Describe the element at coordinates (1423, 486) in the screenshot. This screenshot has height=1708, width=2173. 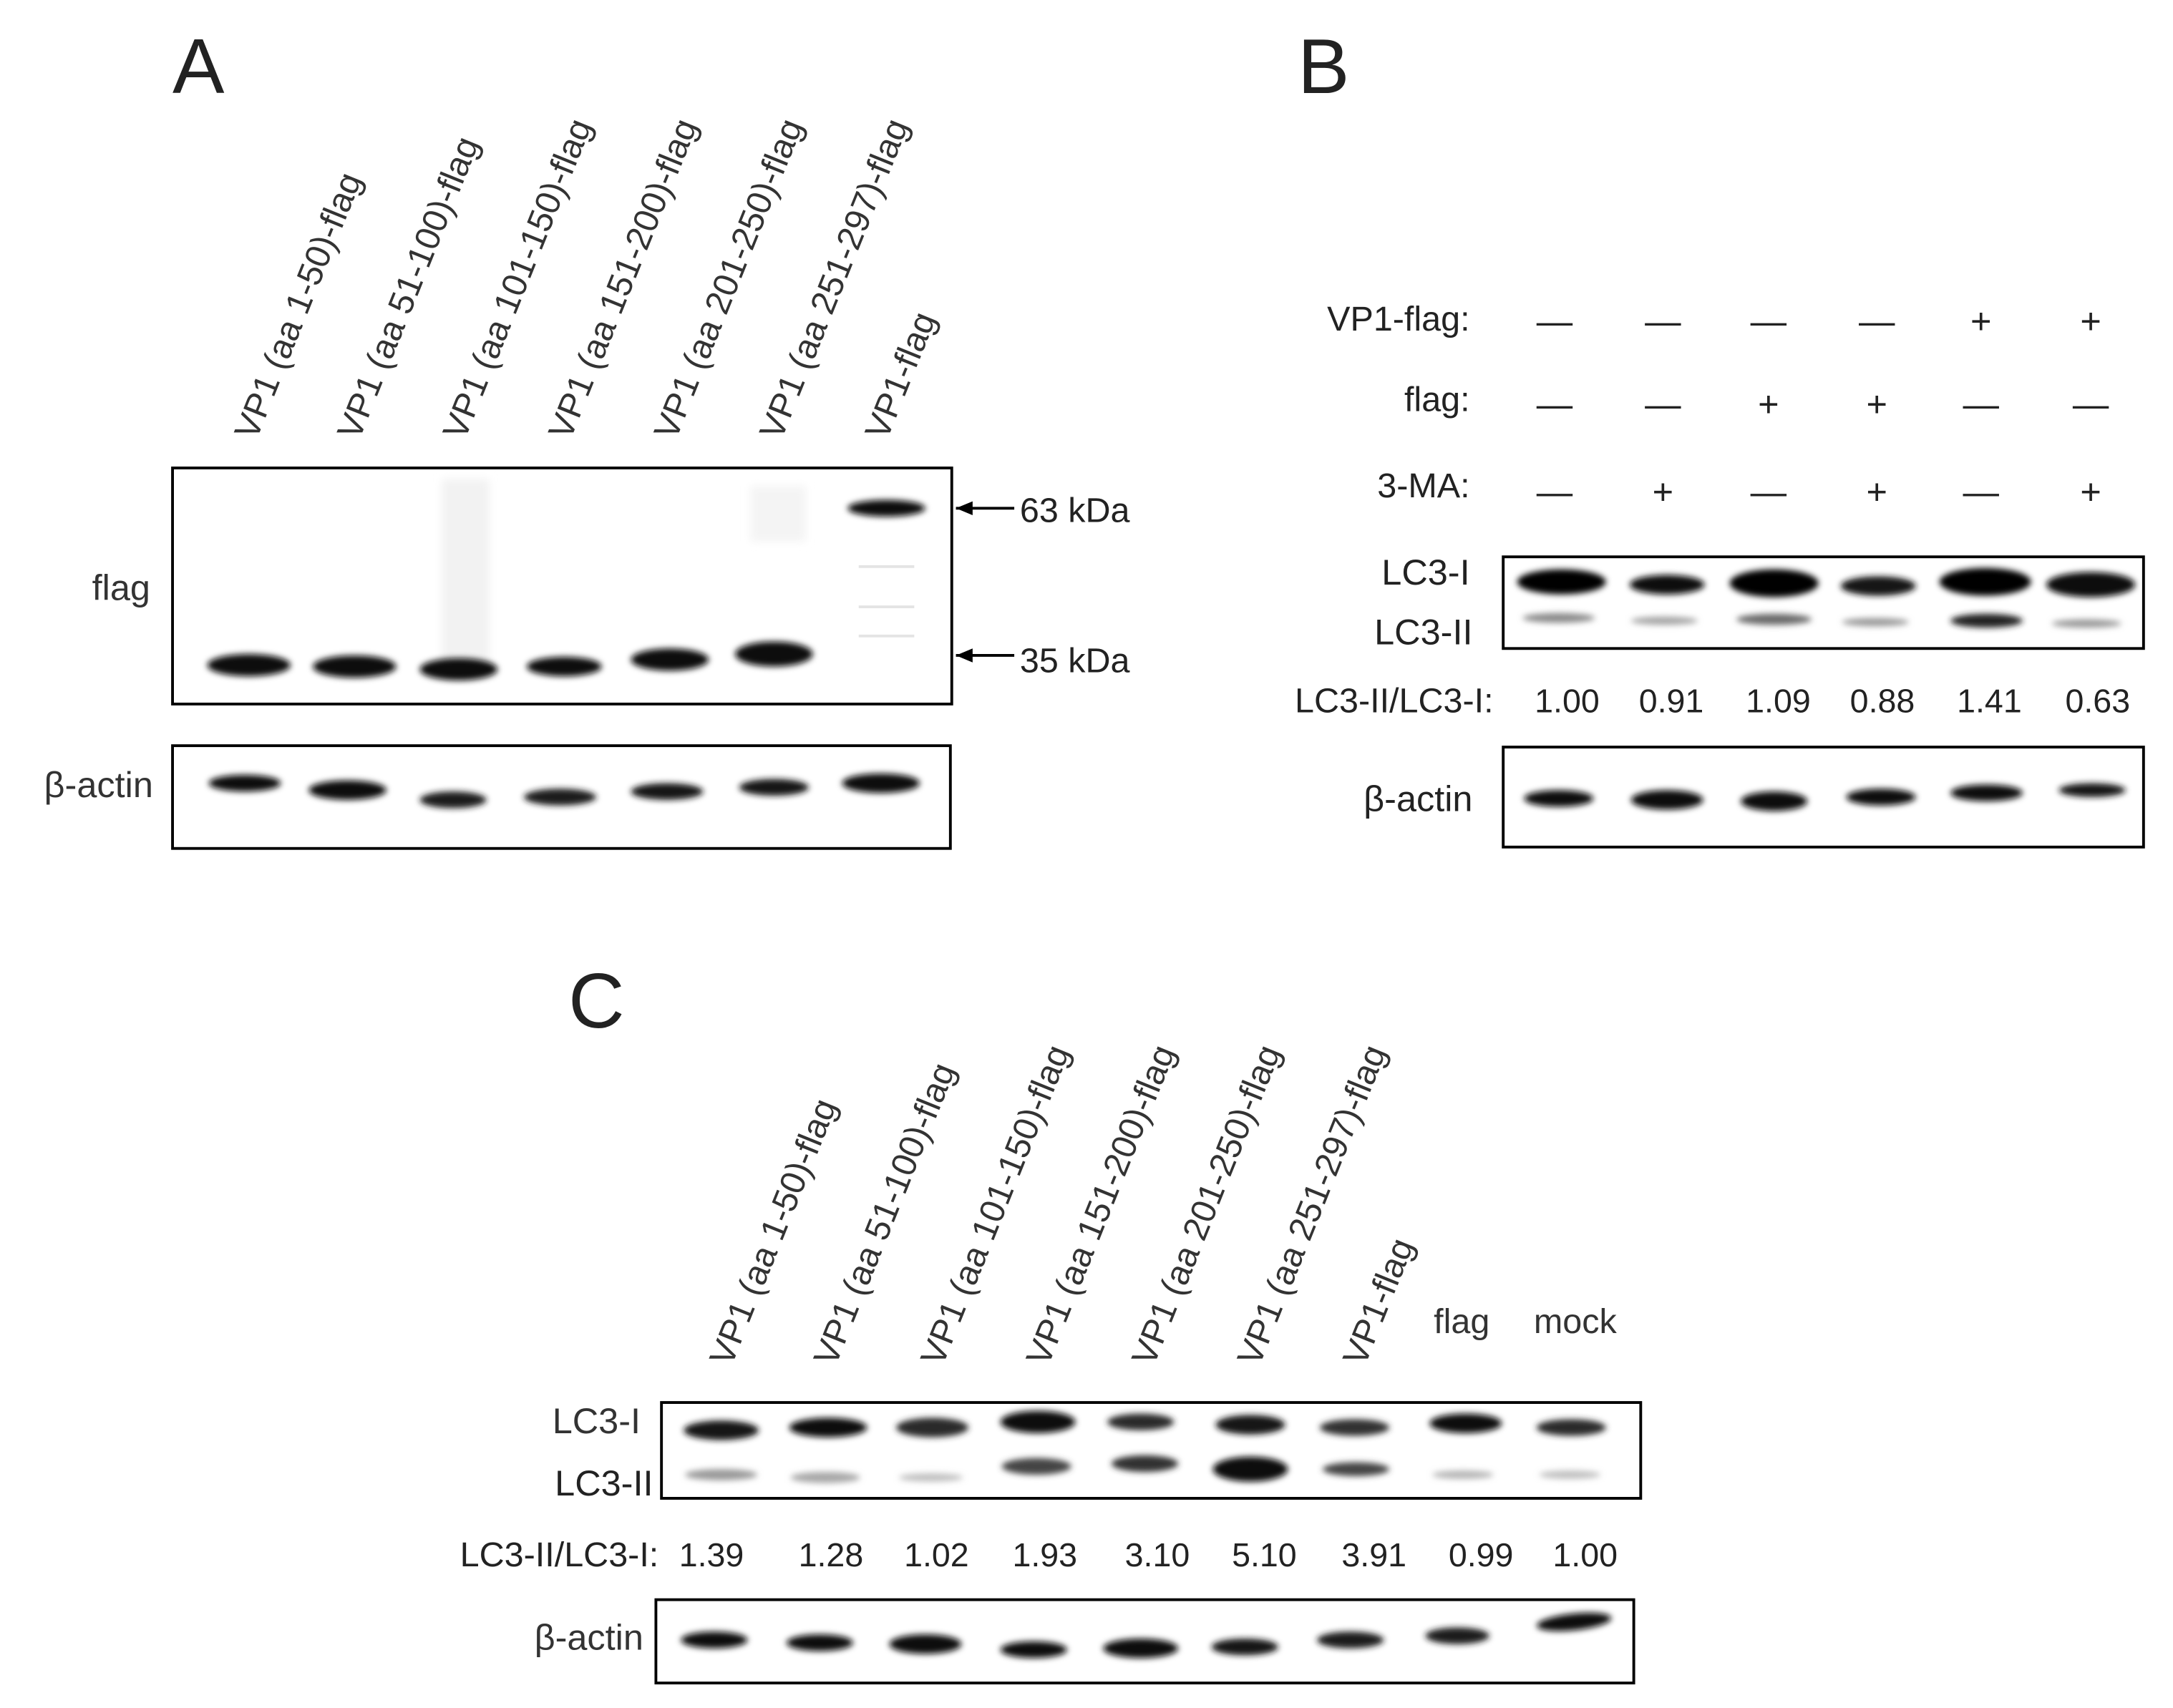
I see `condition-label: 3-MA:` at that location.